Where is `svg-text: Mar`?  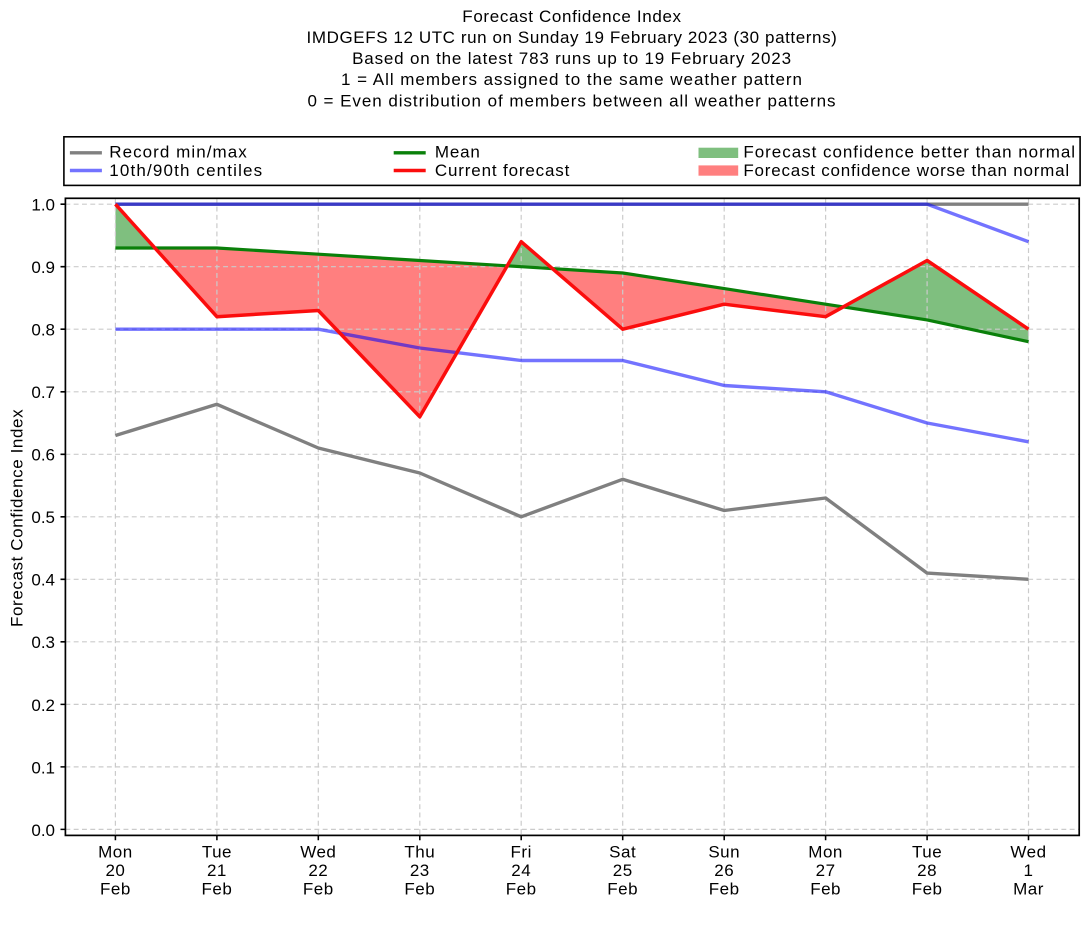 svg-text: Mar is located at coordinates (1028, 888).